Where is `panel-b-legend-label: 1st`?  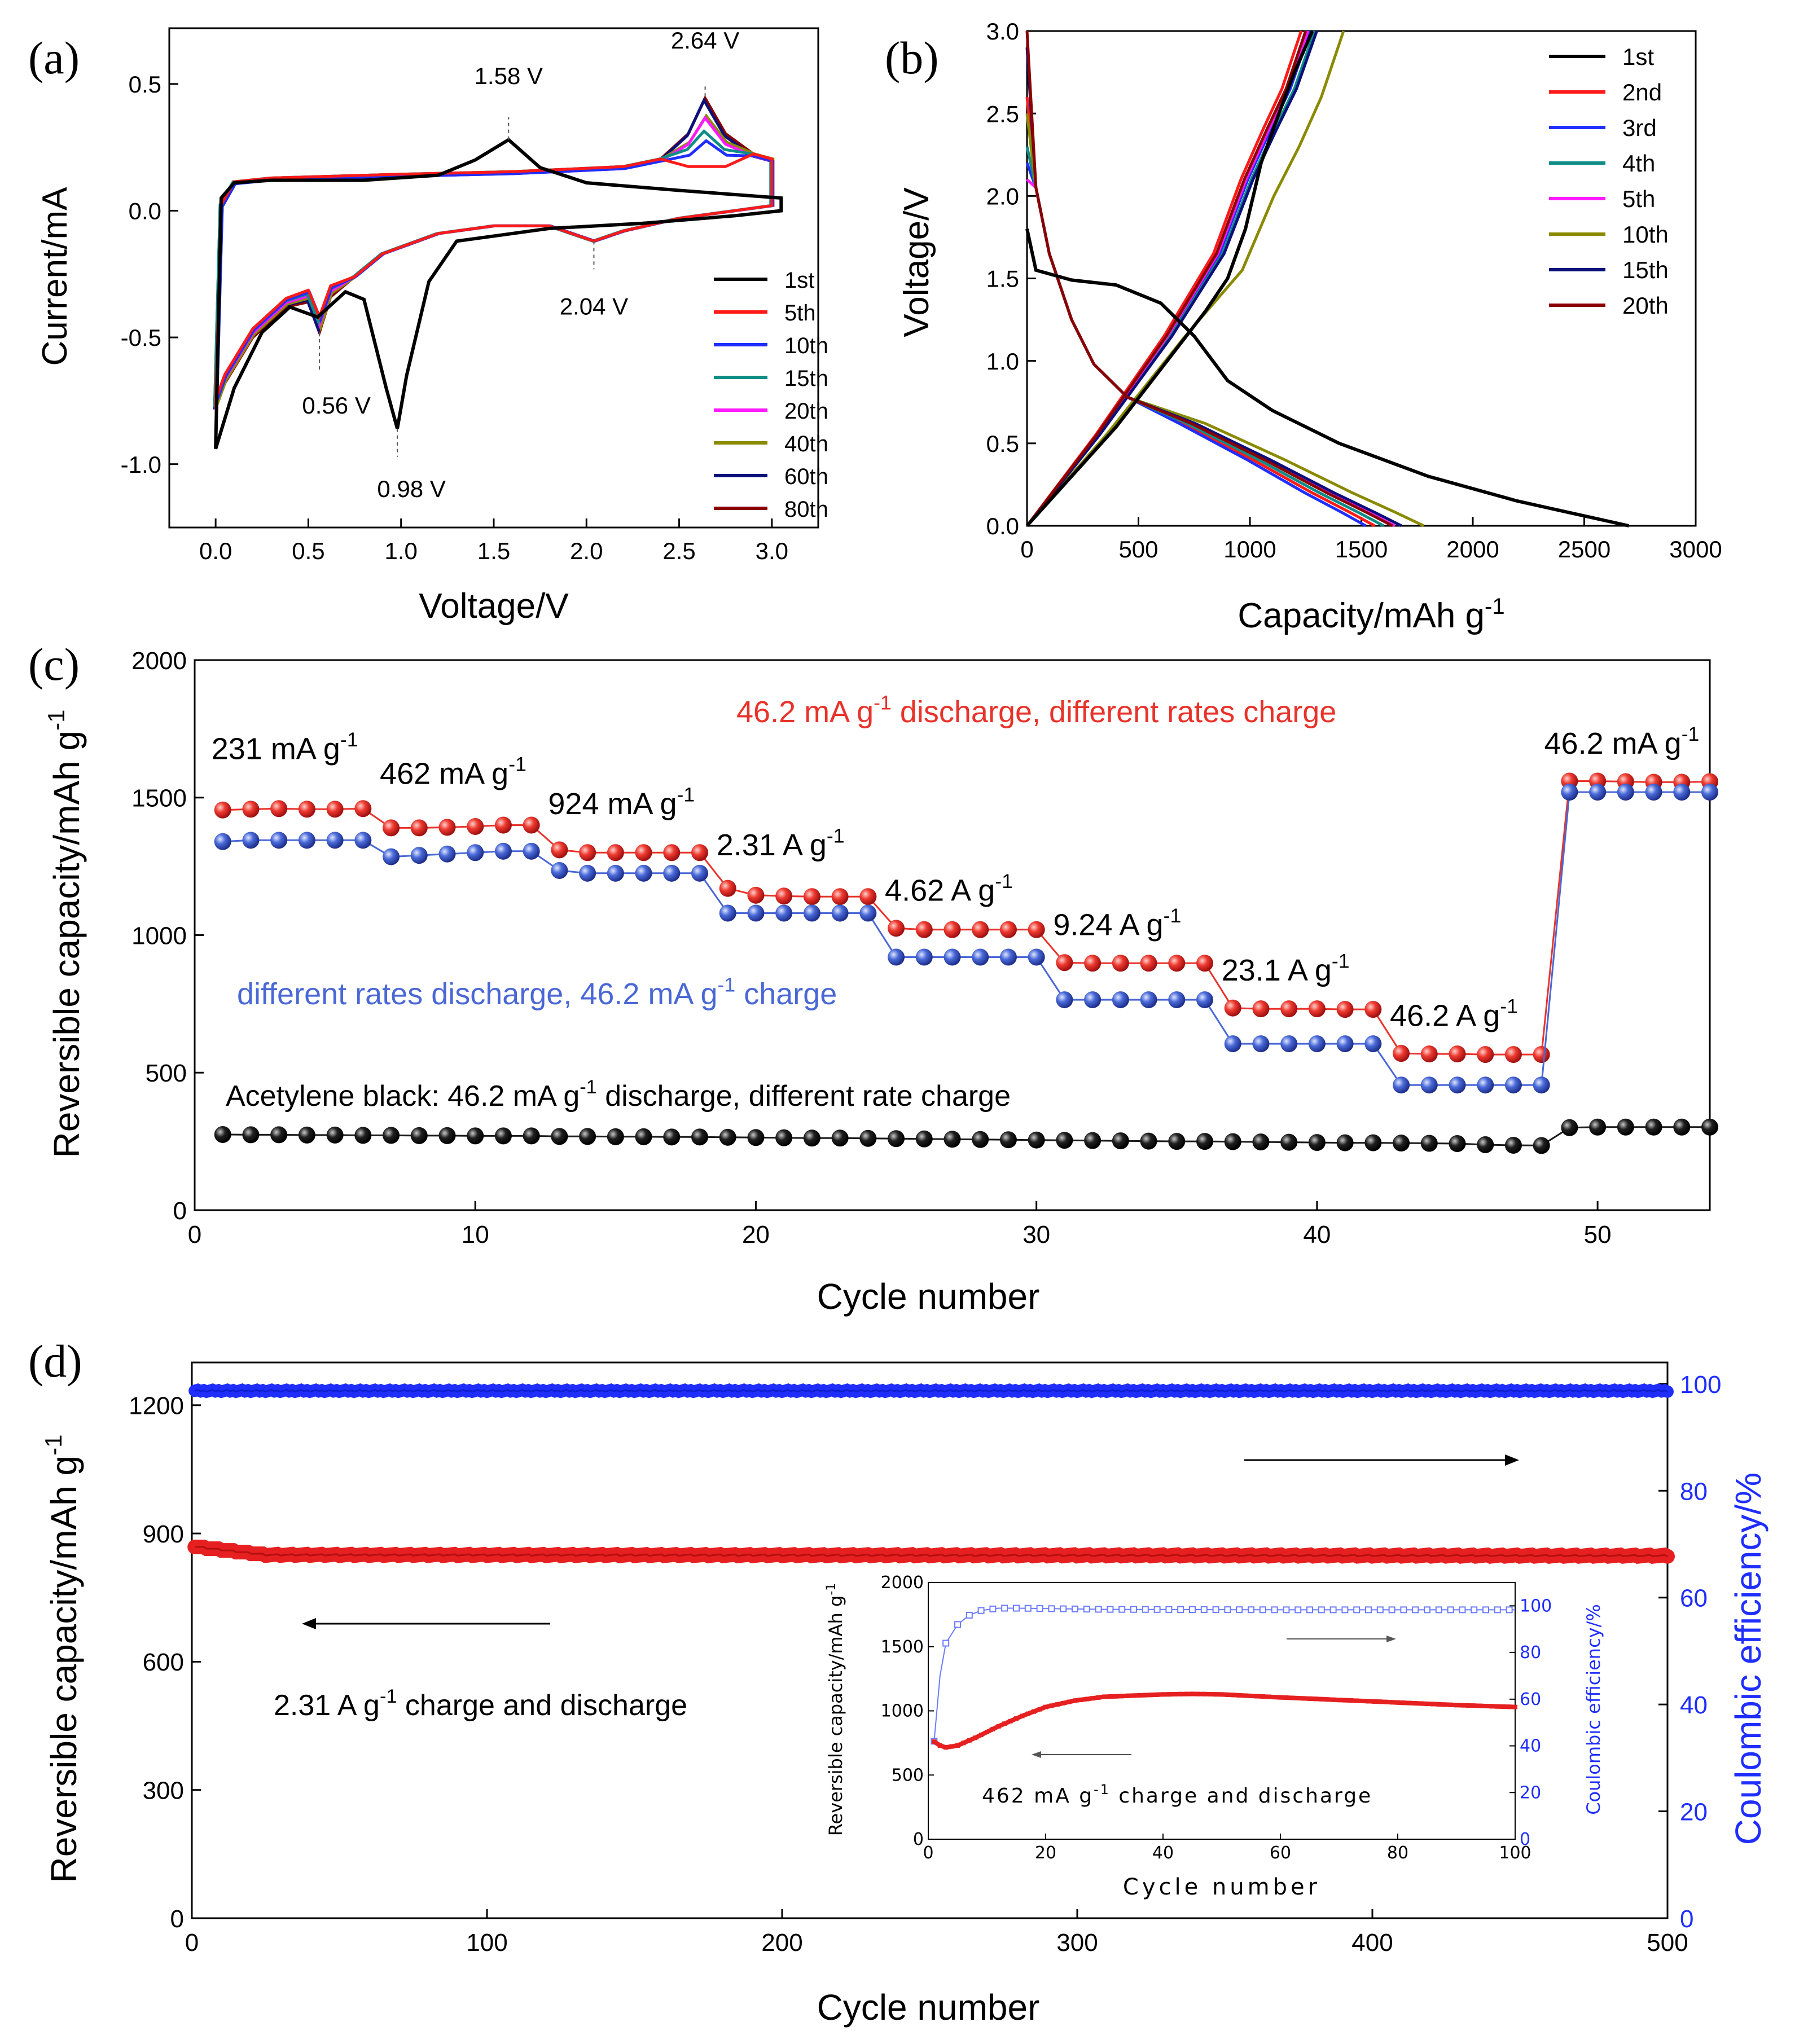
panel-b-legend-label: 1st is located at coordinates (1638, 56).